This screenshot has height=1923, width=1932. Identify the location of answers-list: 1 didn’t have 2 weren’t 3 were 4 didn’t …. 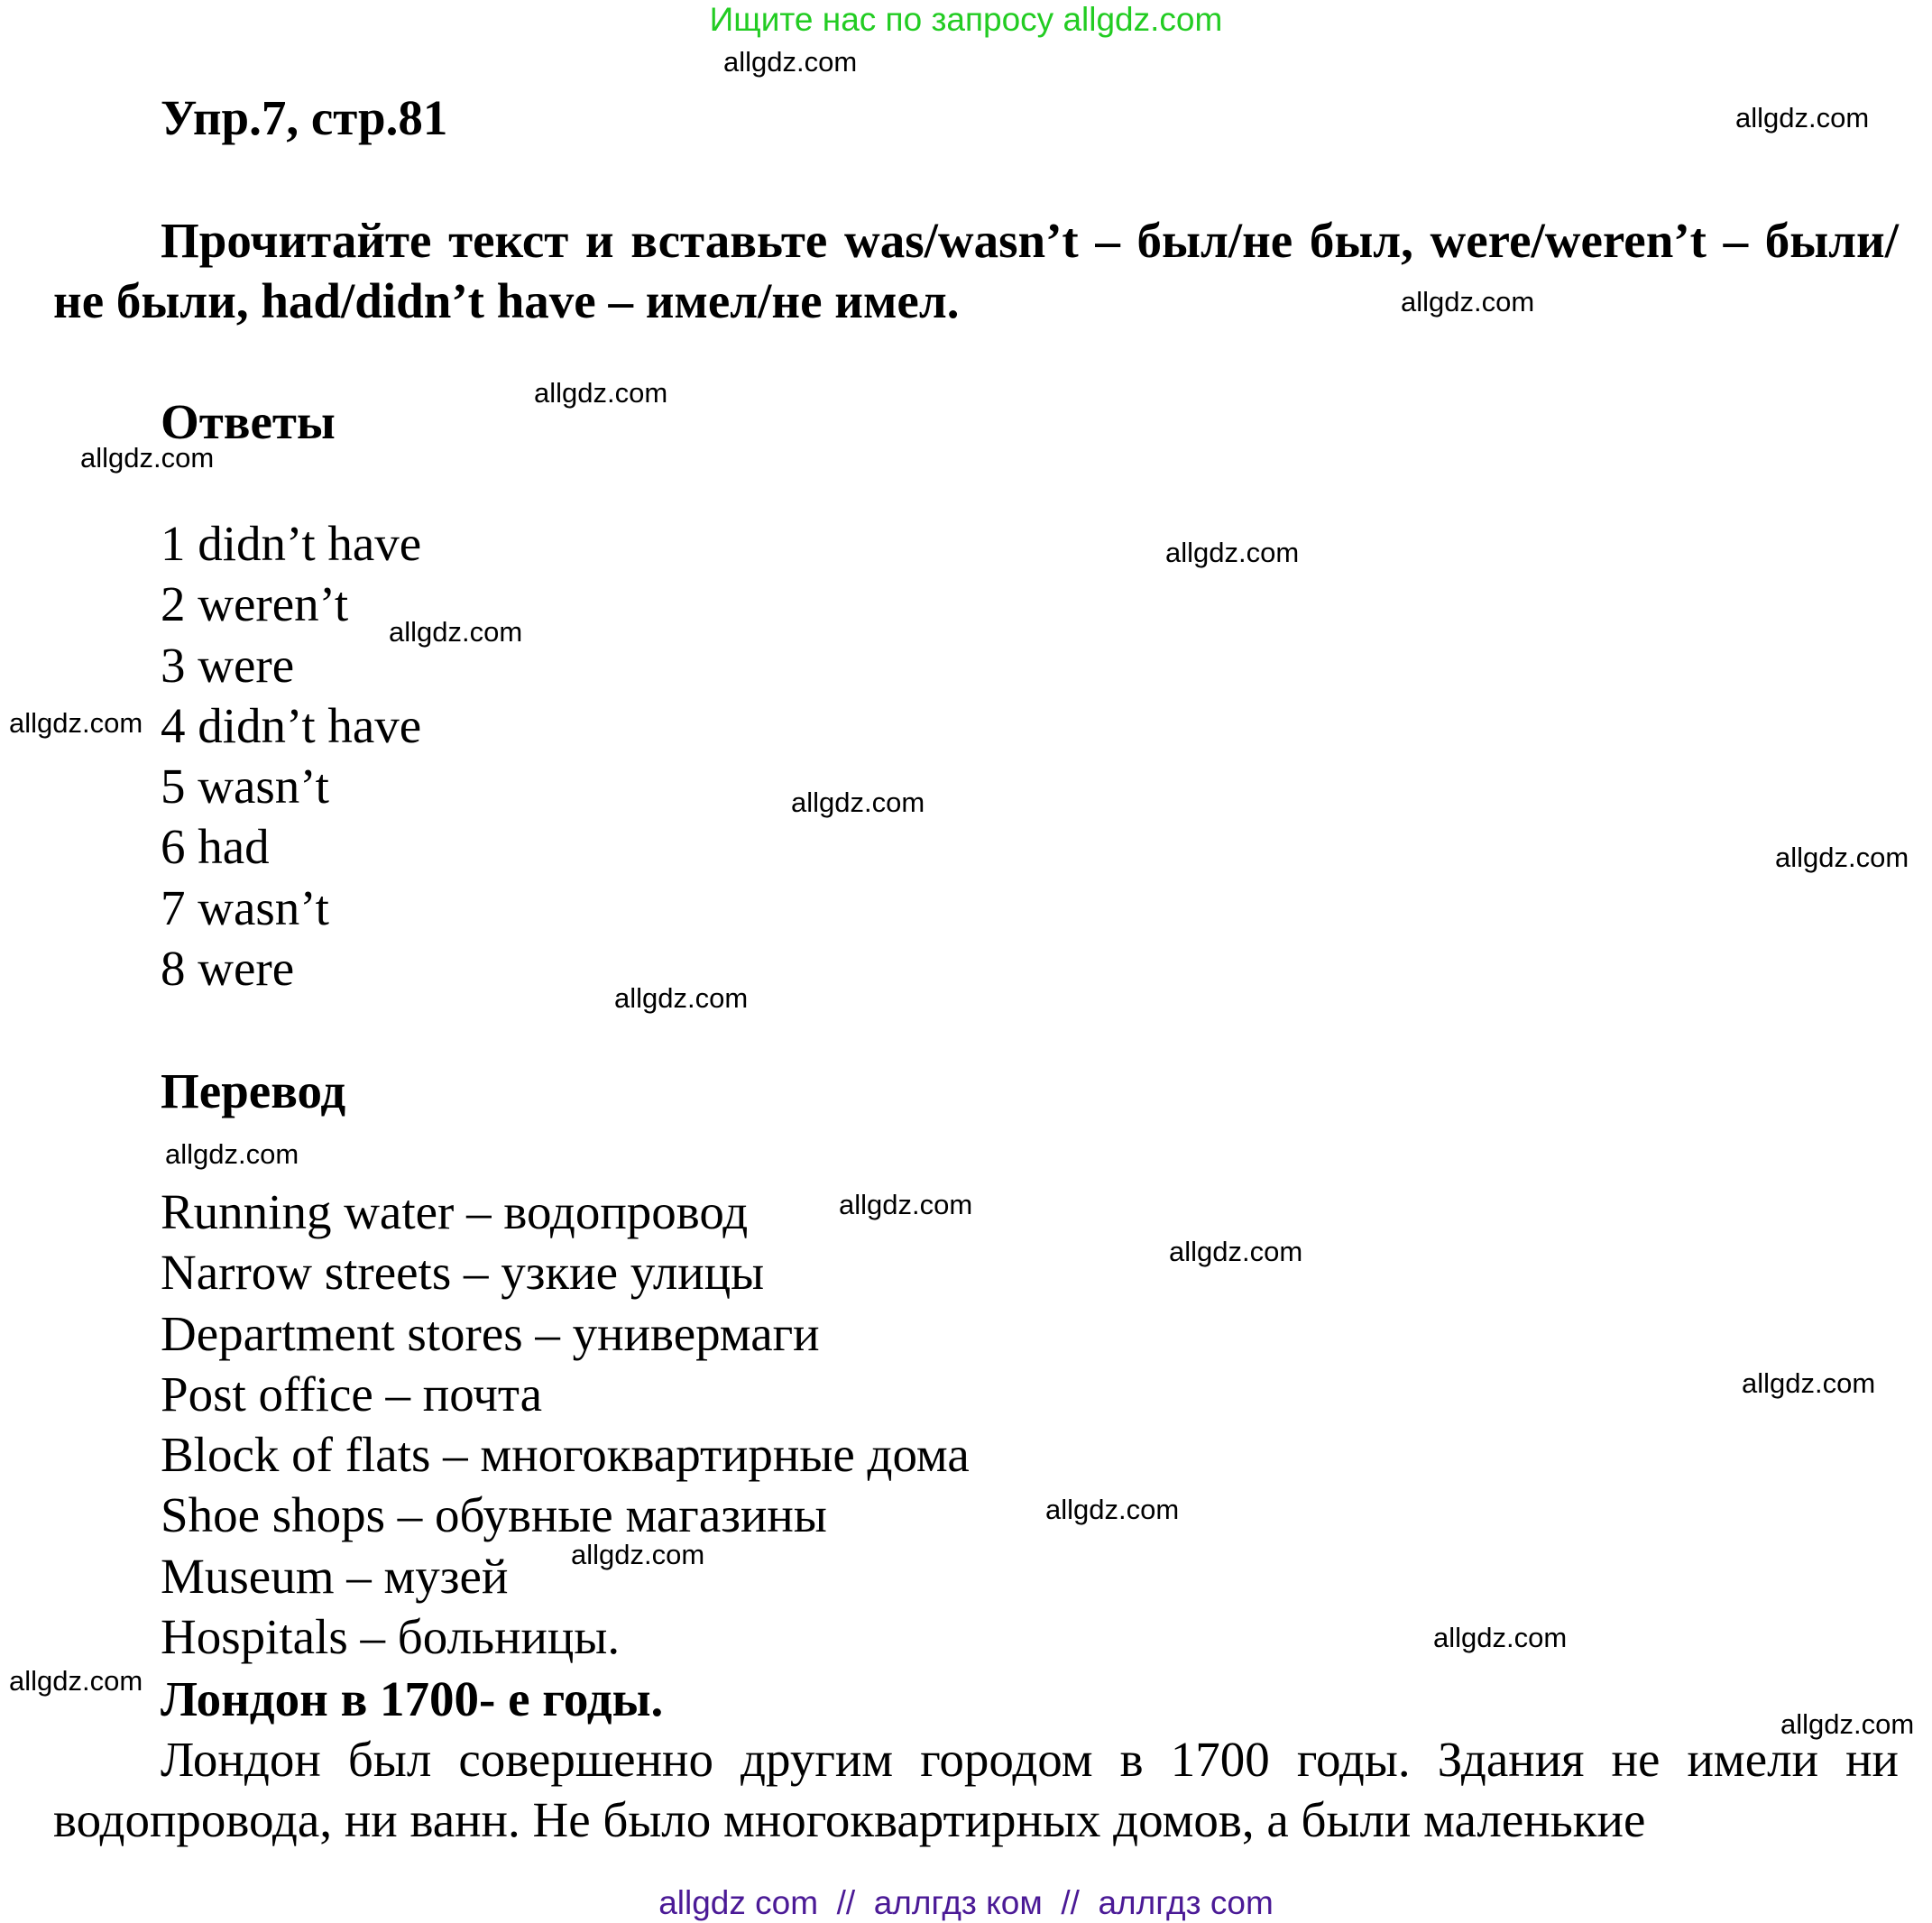
(291, 755).